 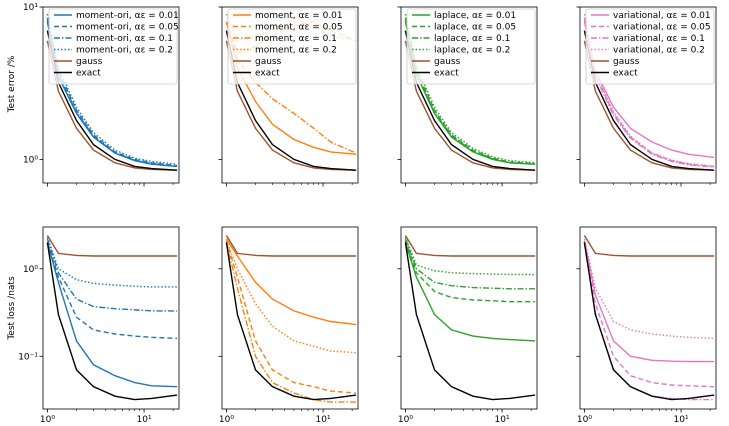 What do you see at coordinates (475, 28) in the screenshot?
I see `legend-entry: laplace, αε = 0.05` at bounding box center [475, 28].